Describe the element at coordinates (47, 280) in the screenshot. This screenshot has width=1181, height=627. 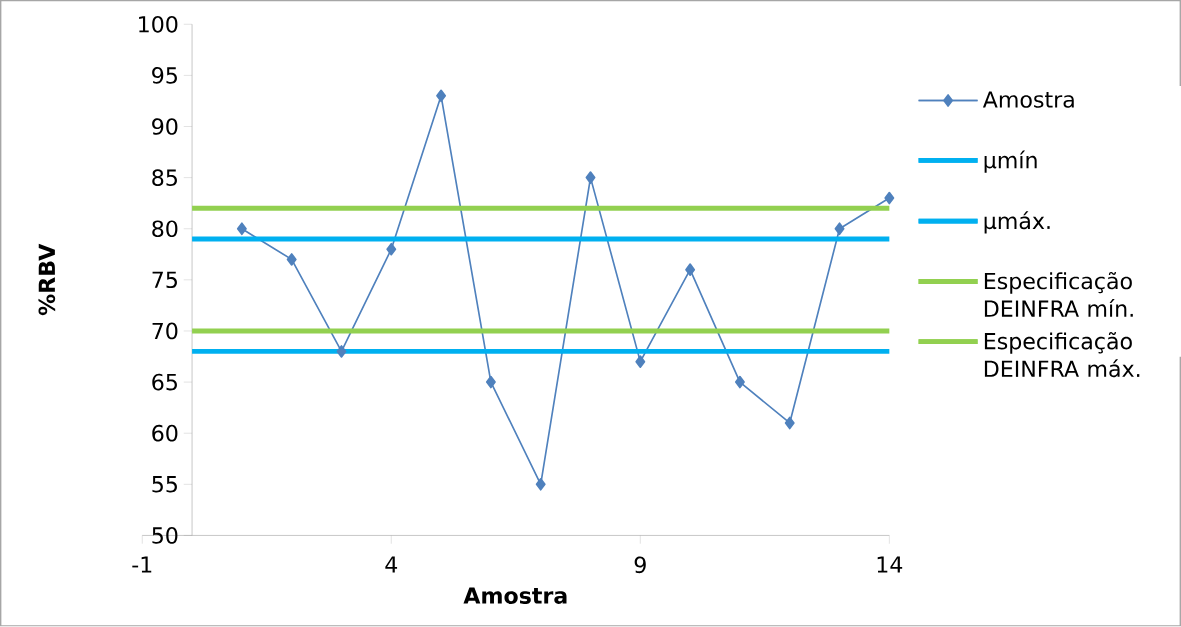
I see `y-axis-title: %RBV` at that location.